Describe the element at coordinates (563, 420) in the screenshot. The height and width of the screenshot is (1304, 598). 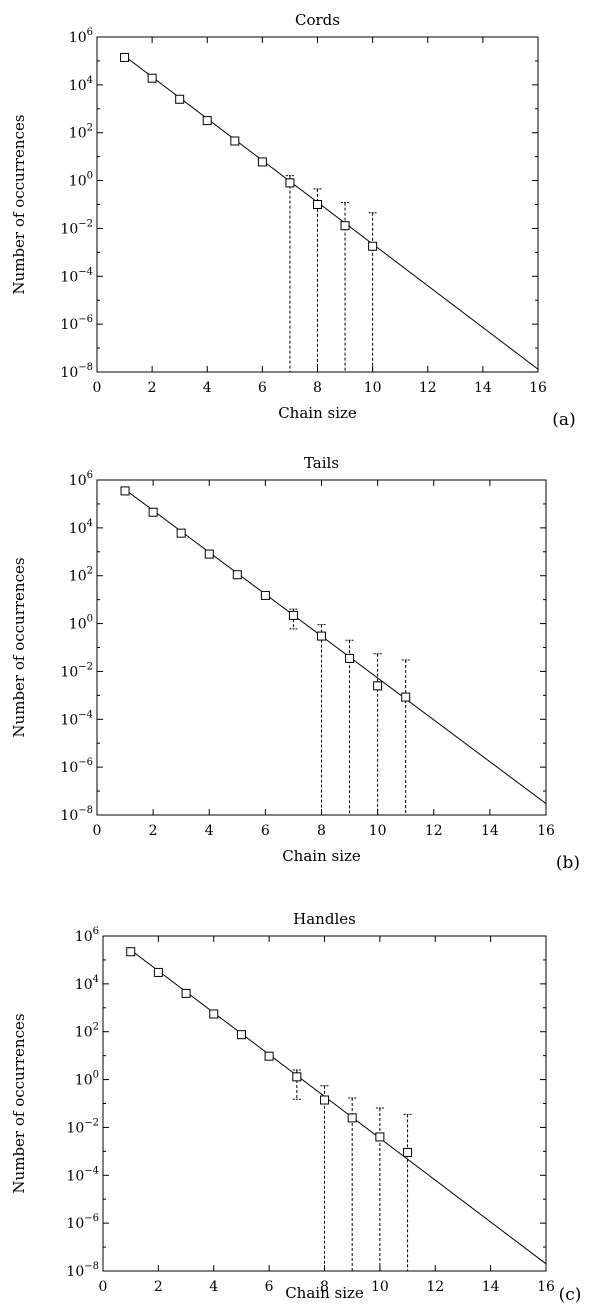
I see `panel-label: (a)` at that location.